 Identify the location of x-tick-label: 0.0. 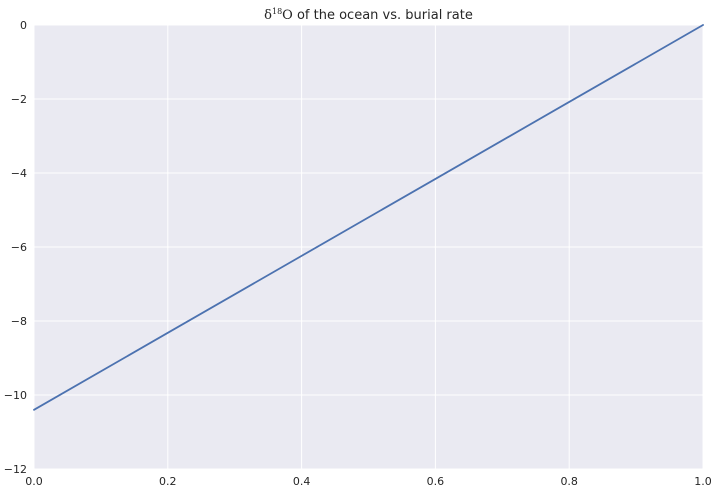
(34, 481).